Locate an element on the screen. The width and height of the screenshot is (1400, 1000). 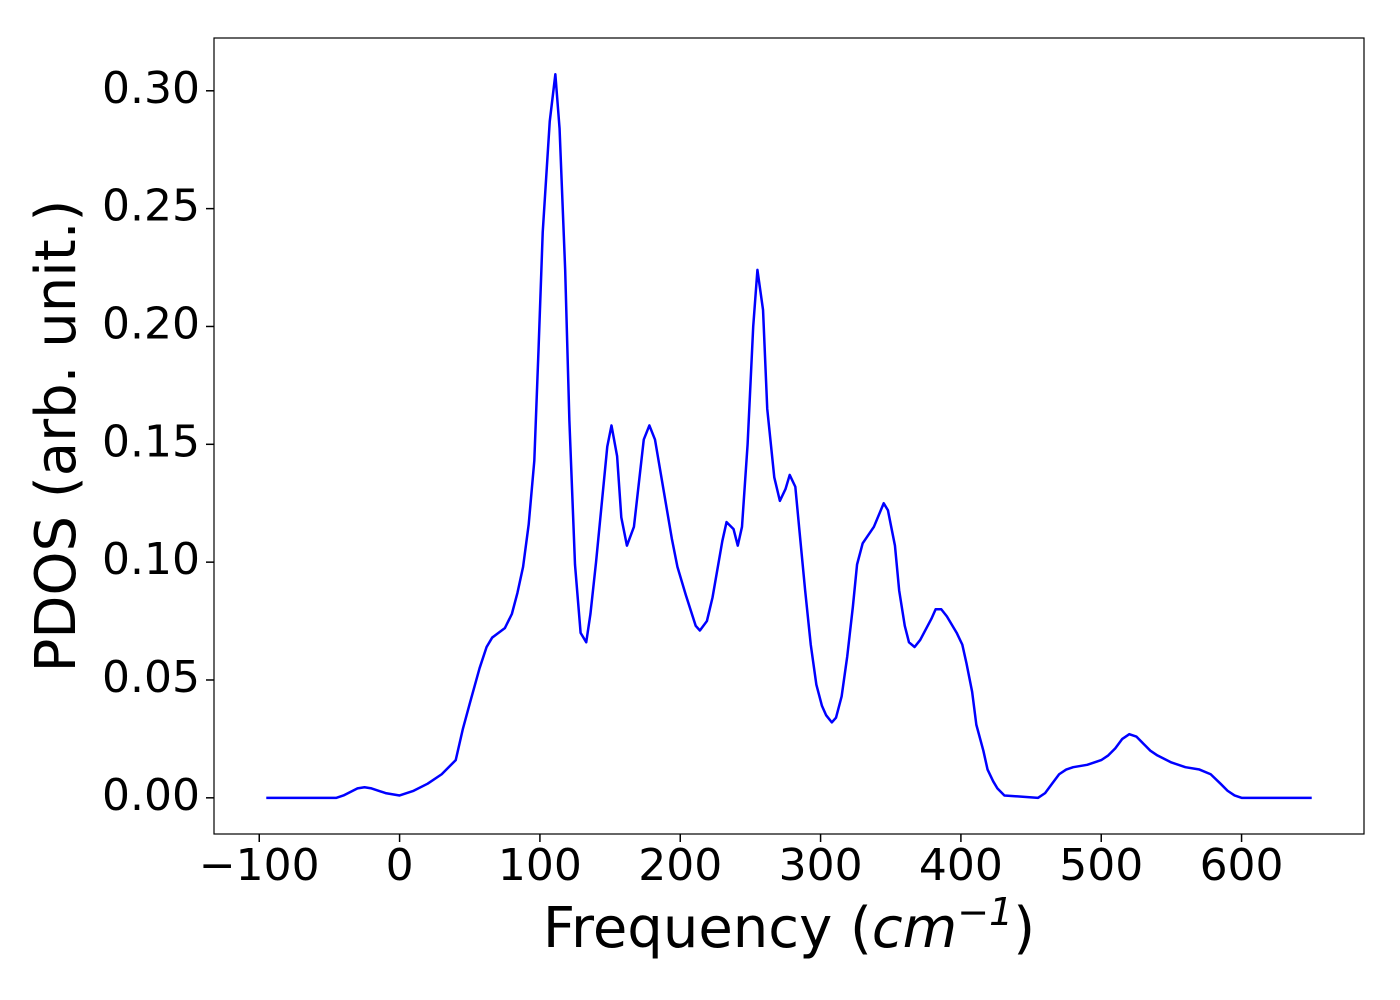
y-tick-label: 0.15 is located at coordinates (151, 441).